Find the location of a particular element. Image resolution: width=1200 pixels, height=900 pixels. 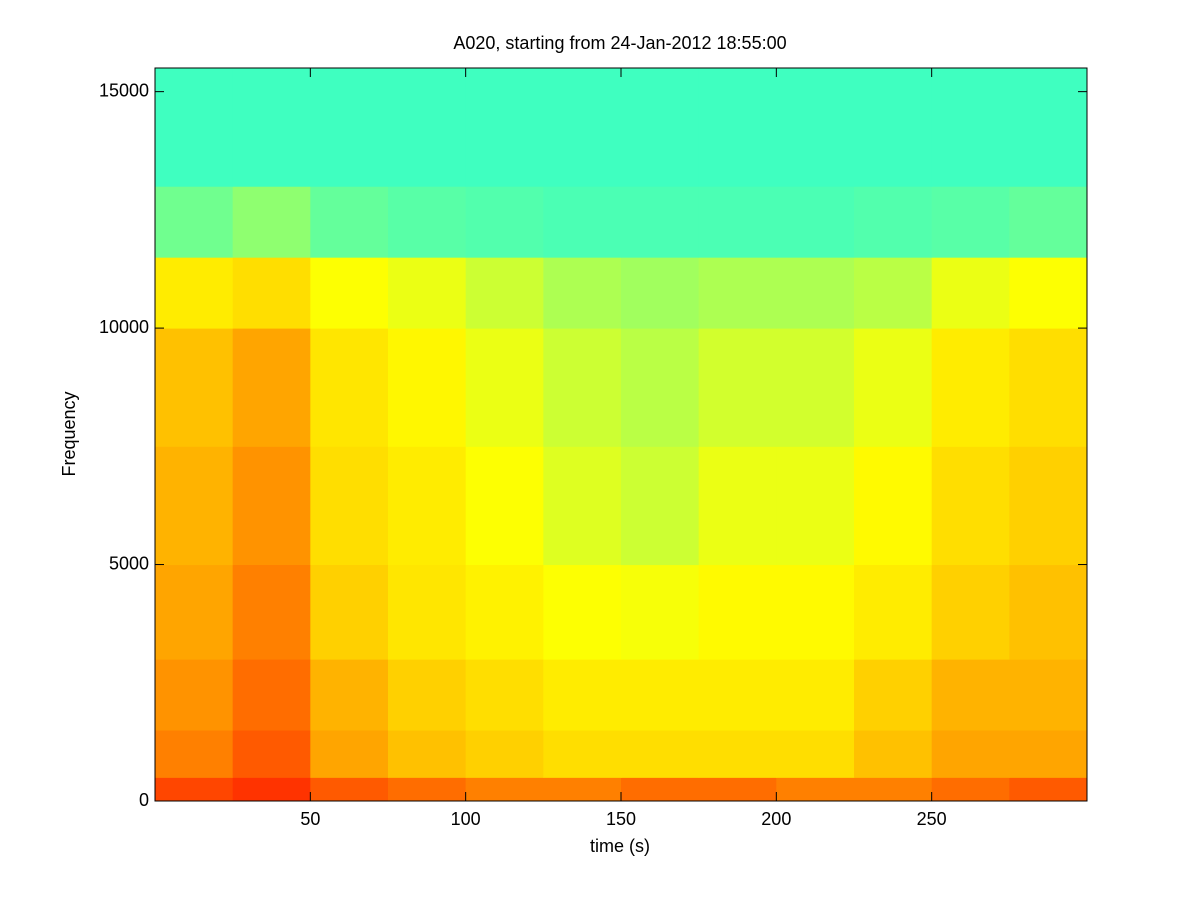

y-tick-label: 10000 is located at coordinates (124, 327).